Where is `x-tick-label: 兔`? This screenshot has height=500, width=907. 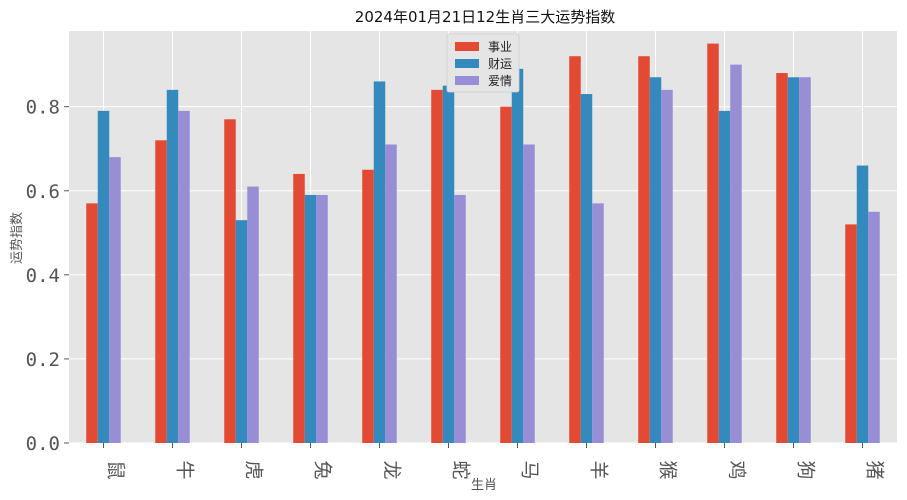 x-tick-label: 兔 is located at coordinates (323, 469).